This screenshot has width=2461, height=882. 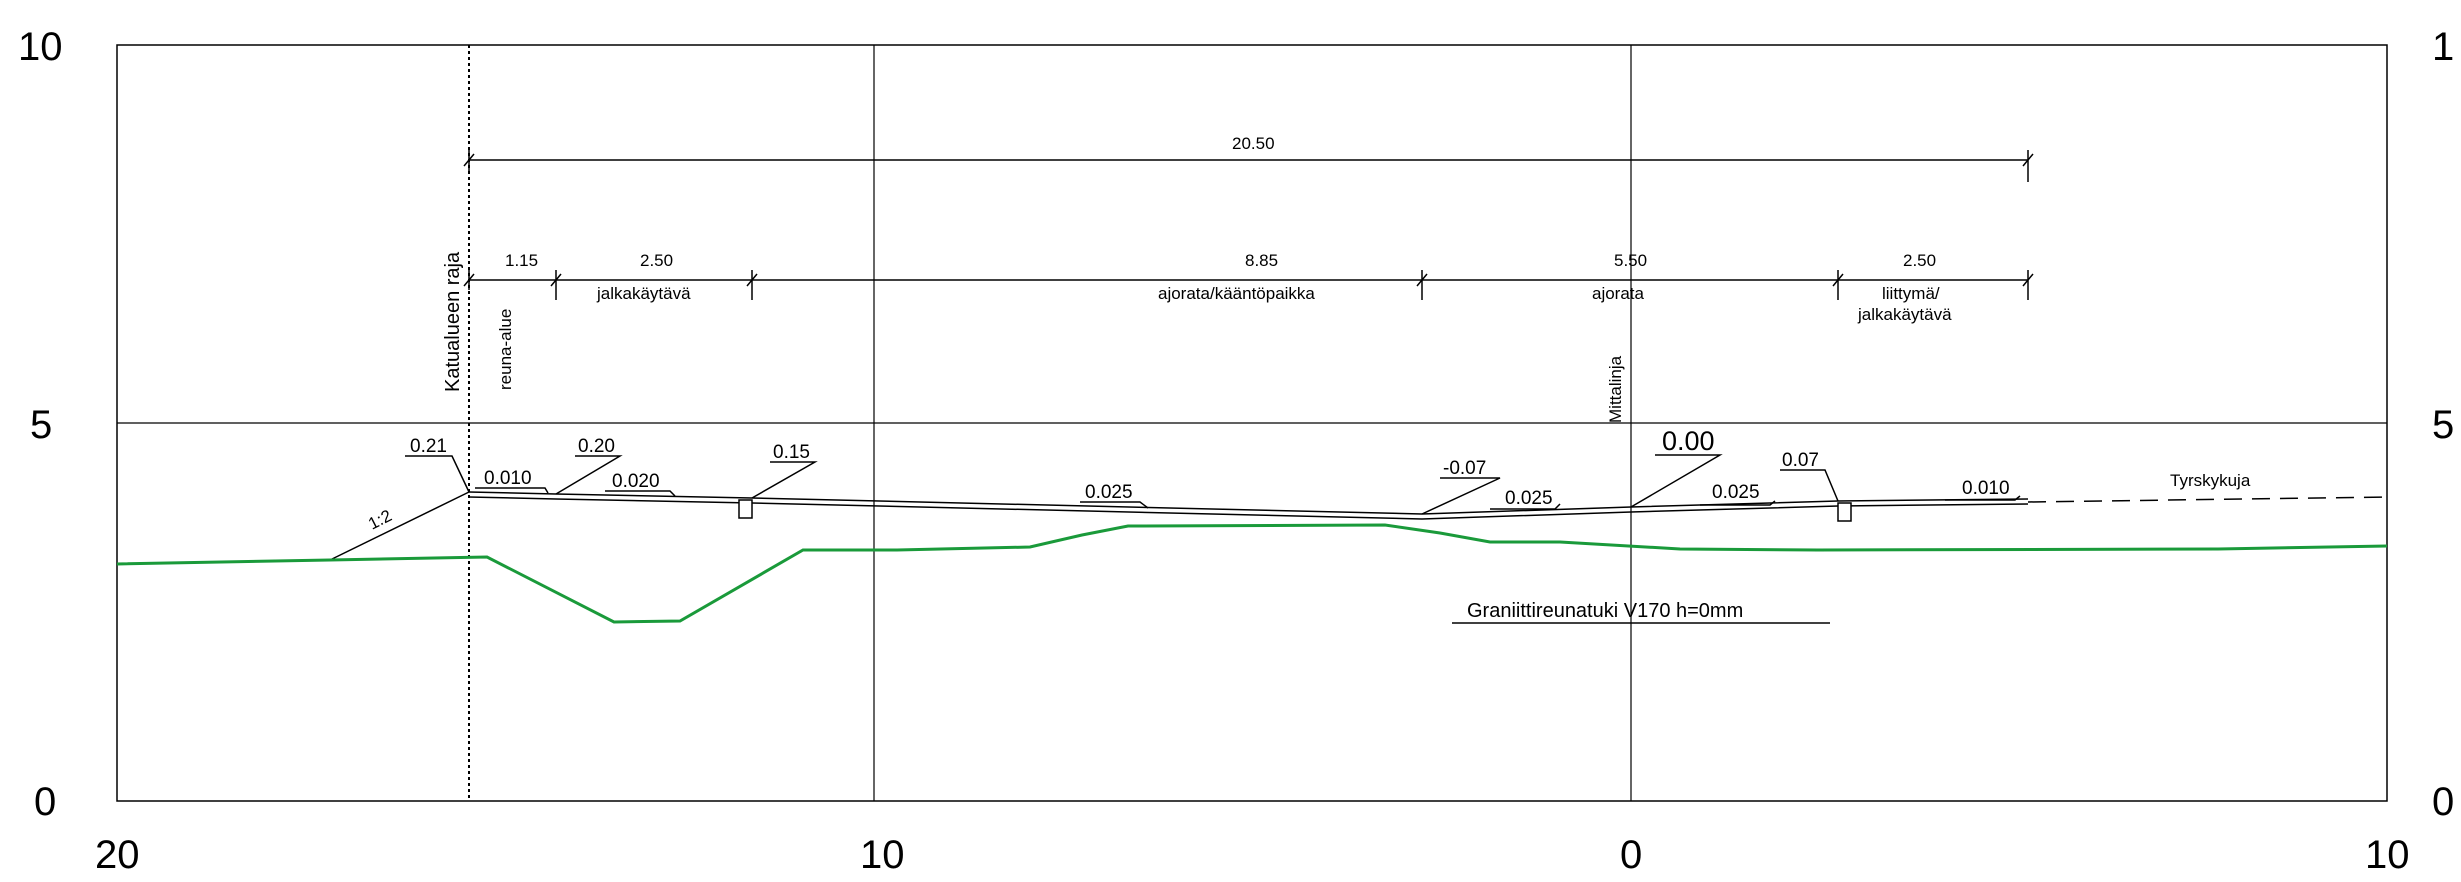 I want to click on x-label-10: 10, so click(x=882, y=855).